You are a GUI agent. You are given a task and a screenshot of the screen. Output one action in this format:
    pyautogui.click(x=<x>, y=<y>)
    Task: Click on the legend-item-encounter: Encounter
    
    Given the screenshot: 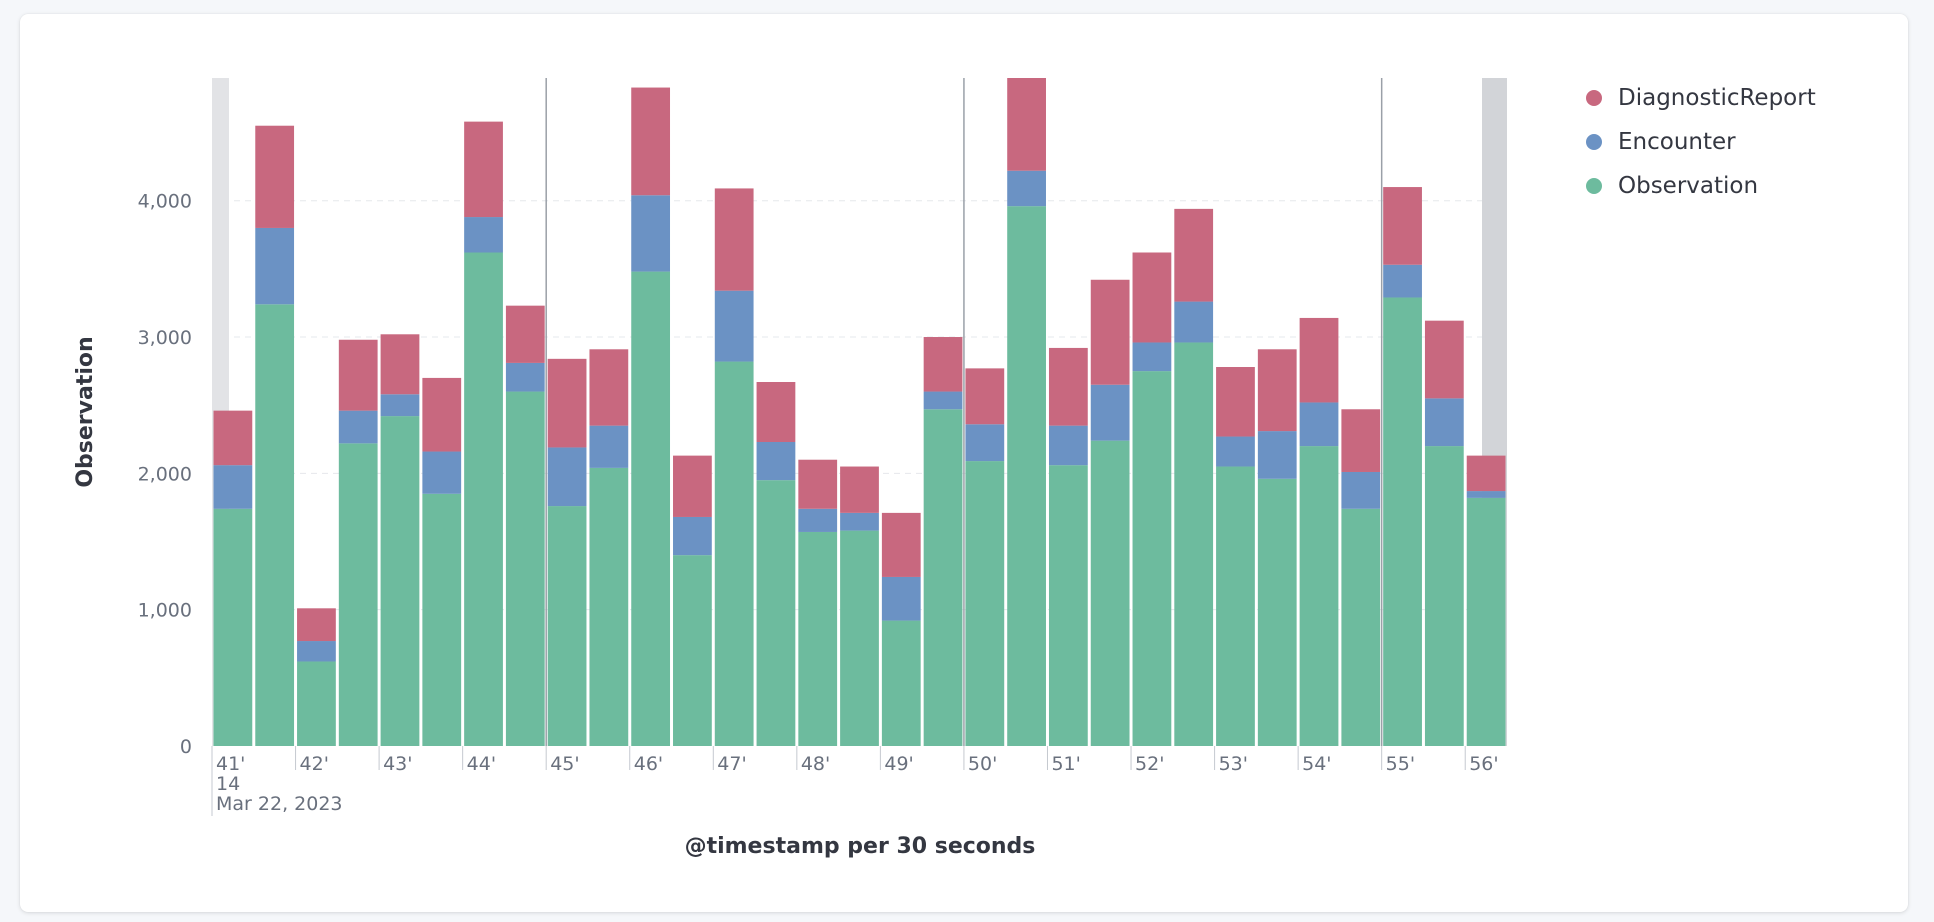 What is the action you would take?
    pyautogui.click(x=1701, y=142)
    